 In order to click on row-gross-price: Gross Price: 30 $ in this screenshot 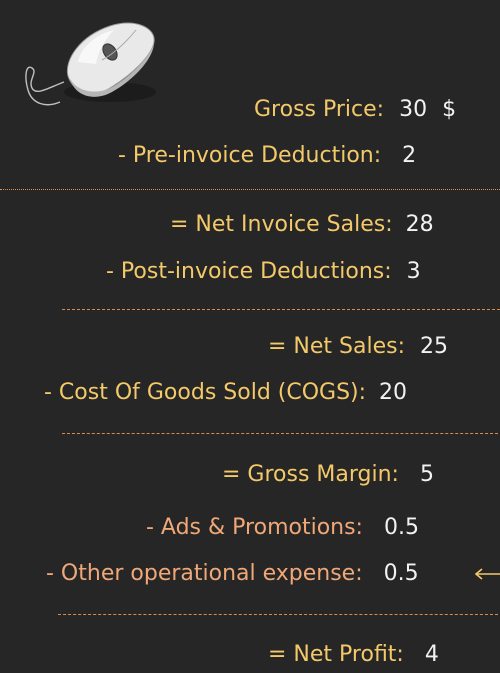, I will do `click(355, 110)`.